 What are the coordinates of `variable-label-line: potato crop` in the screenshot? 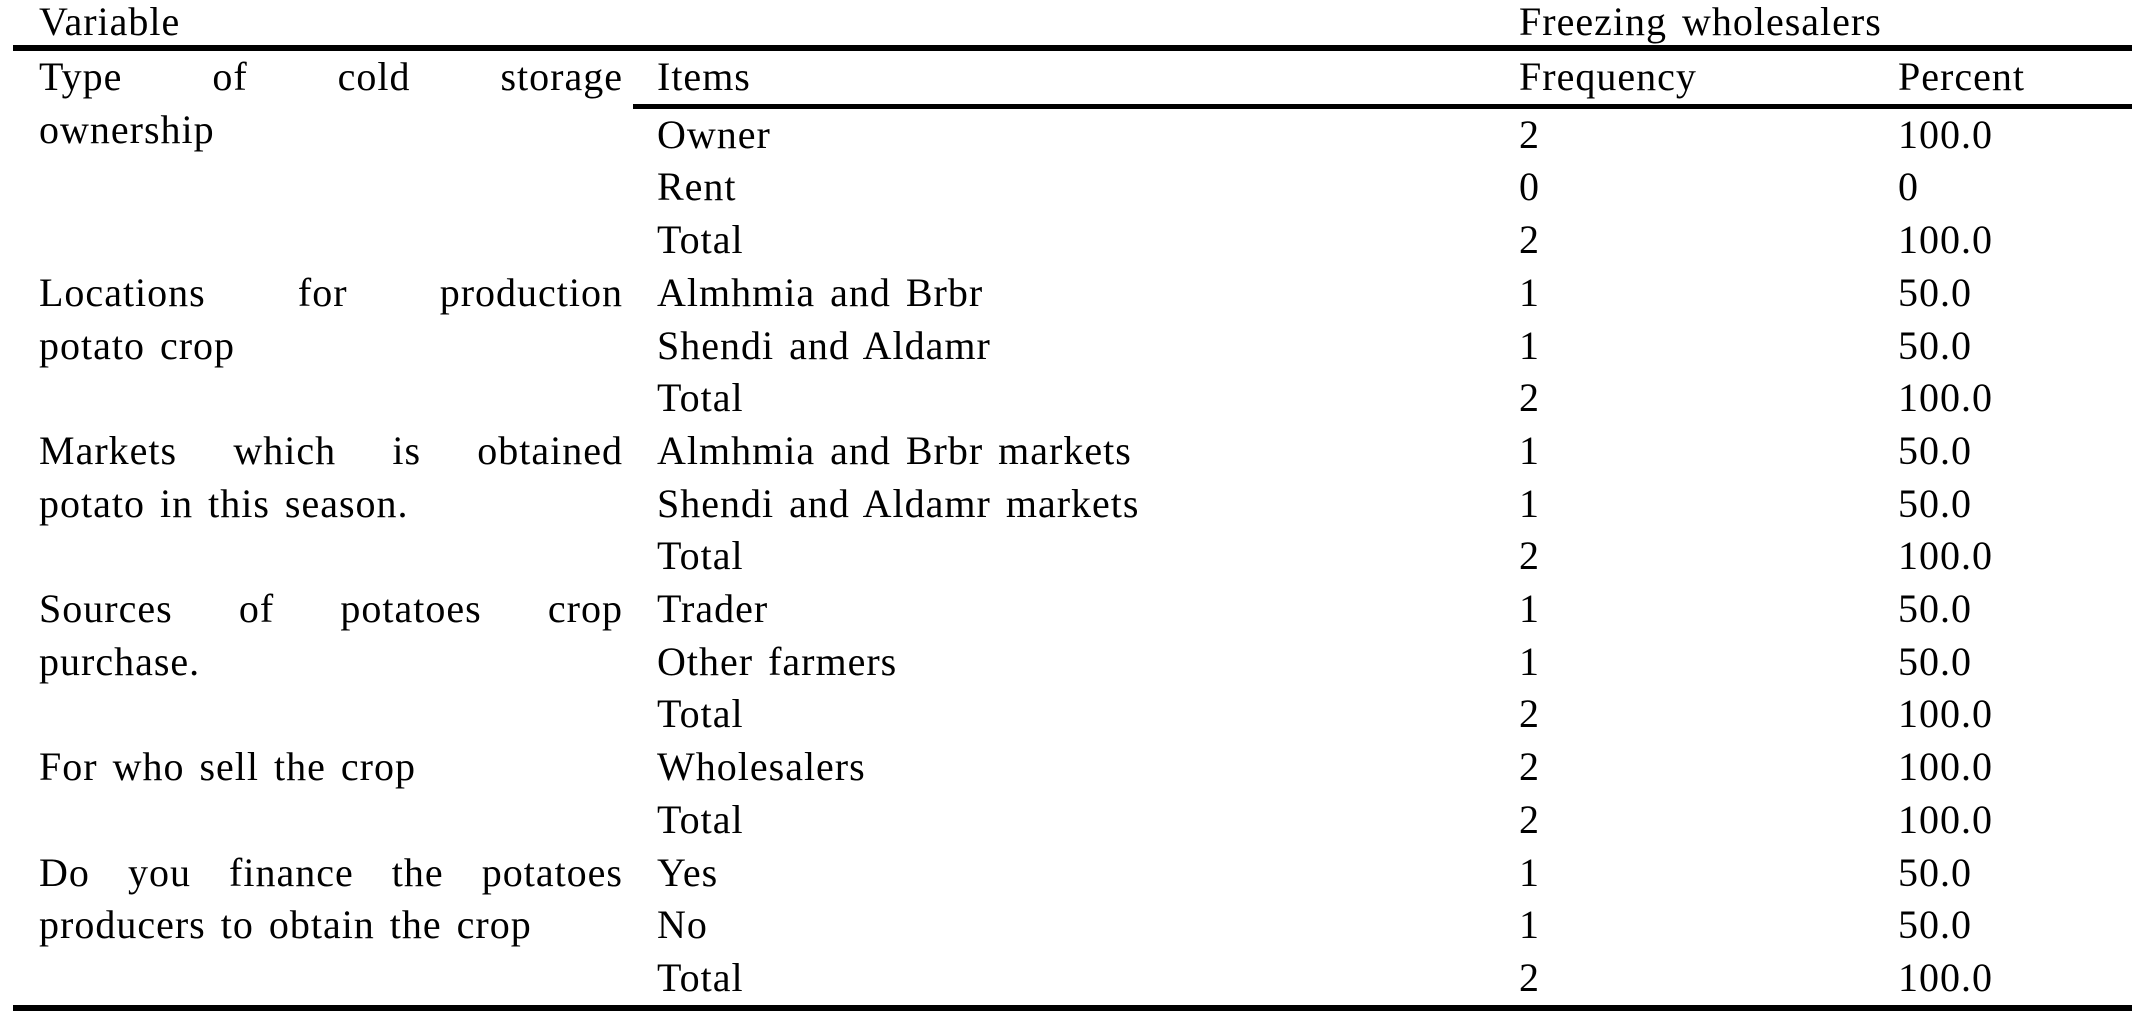 It's located at (137, 345).